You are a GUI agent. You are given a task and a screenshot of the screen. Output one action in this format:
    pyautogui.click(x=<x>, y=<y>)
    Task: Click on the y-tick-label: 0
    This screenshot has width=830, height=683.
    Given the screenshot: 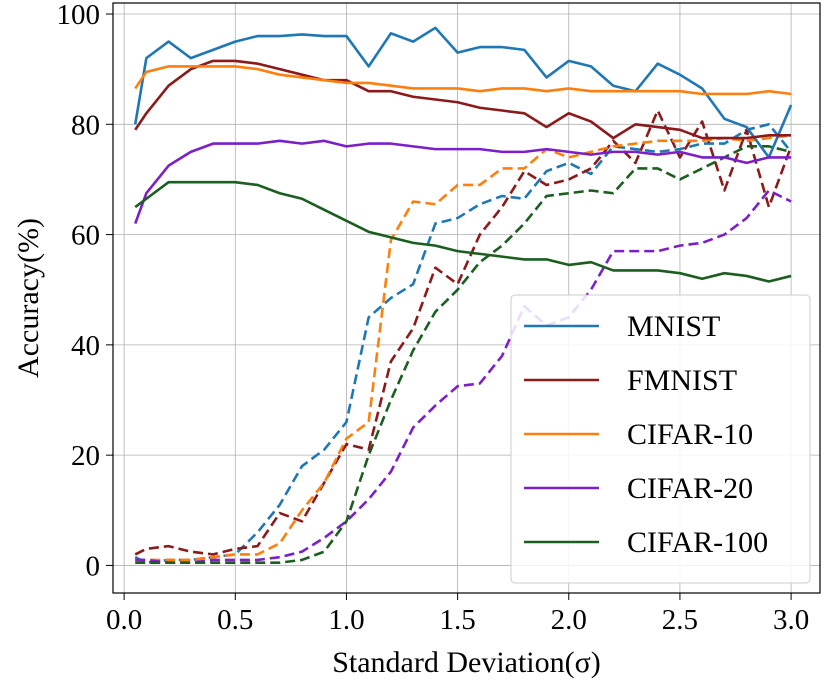 What is the action you would take?
    pyautogui.click(x=93, y=566)
    